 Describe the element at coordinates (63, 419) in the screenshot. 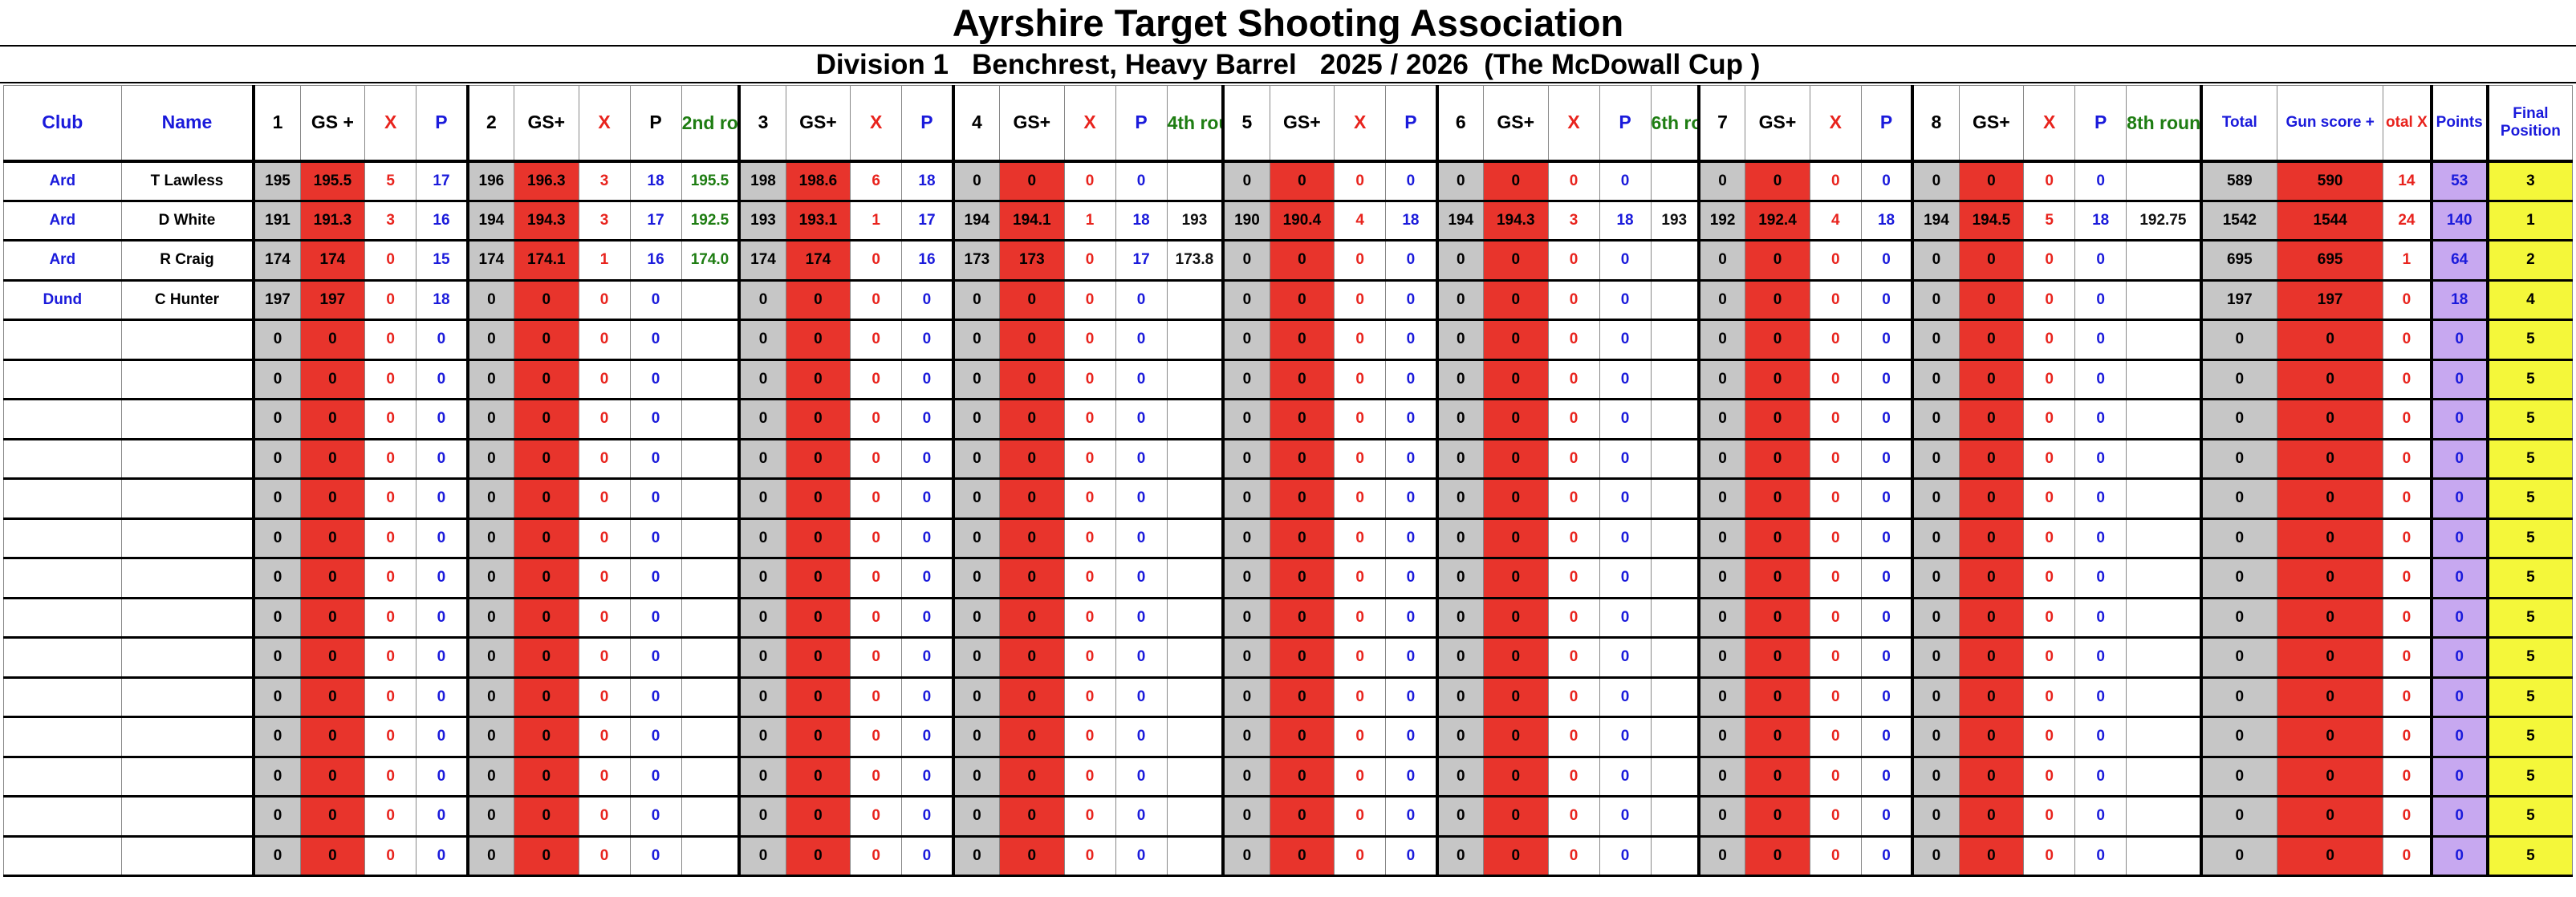

I see `club-cell` at that location.